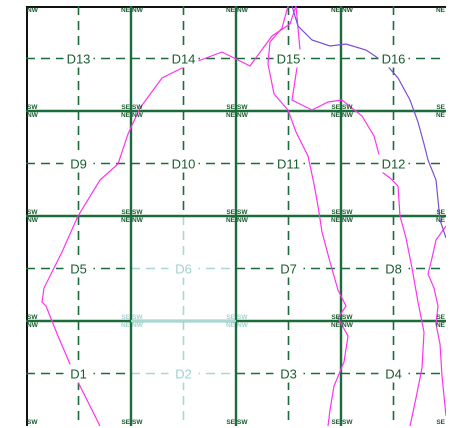  I want to click on cell-label-d4: D4, so click(393, 374).